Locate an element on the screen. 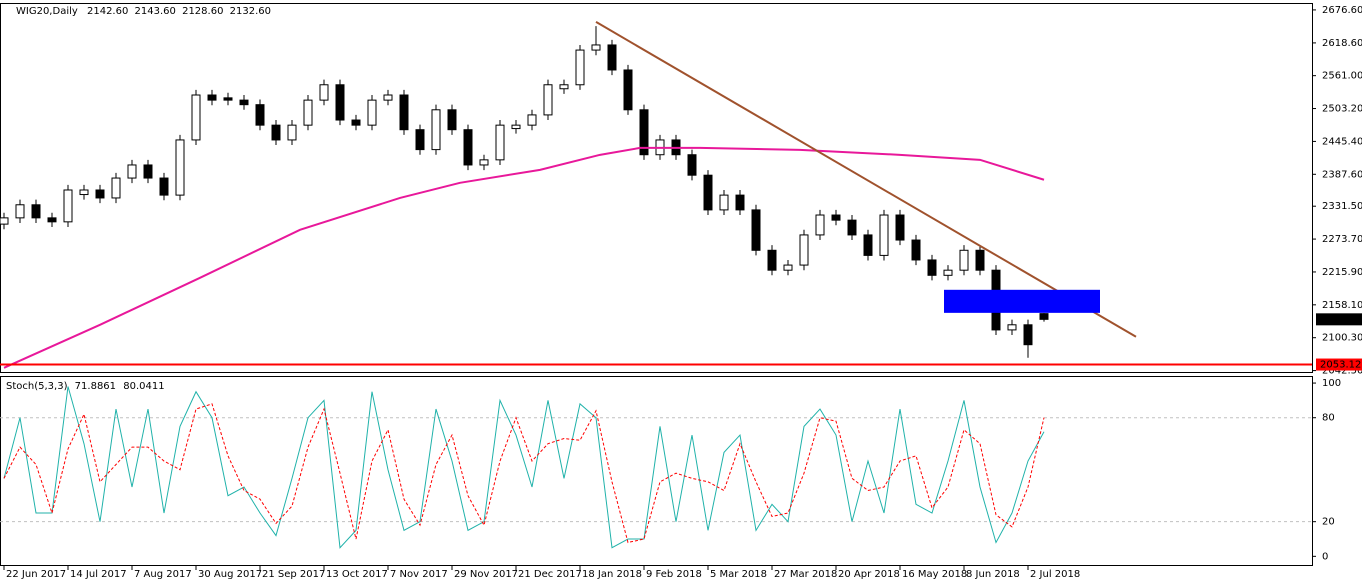  y-tick-label: 2387.60 is located at coordinates (1342, 174).